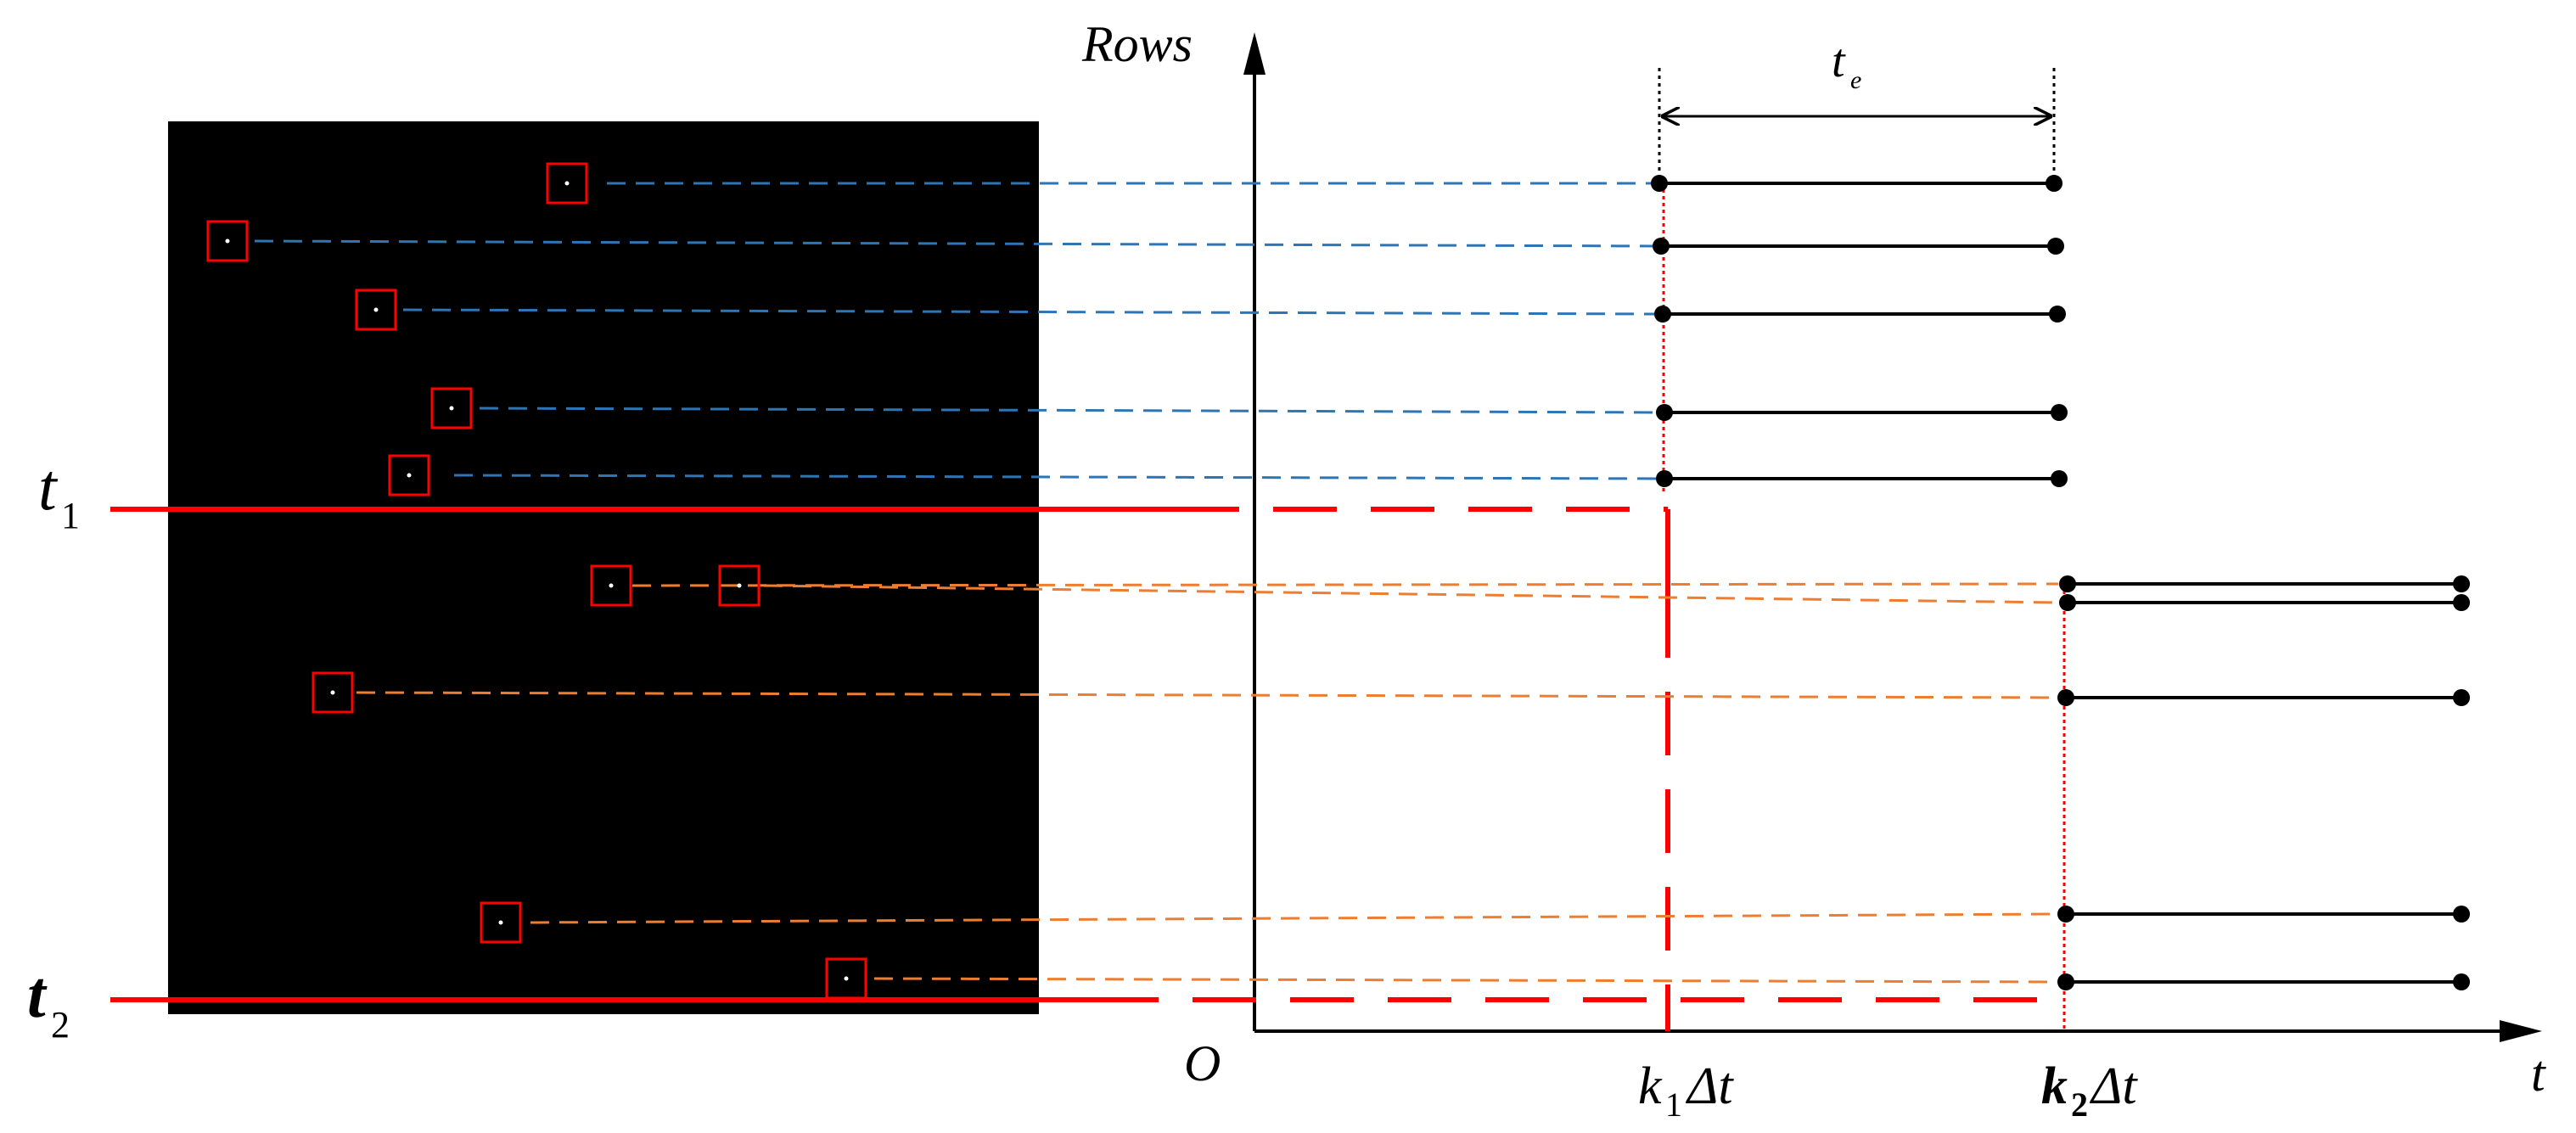 This screenshot has width=2576, height=1133. What do you see at coordinates (1580, 973) in the screenshot?
I see `star-10: star10` at bounding box center [1580, 973].